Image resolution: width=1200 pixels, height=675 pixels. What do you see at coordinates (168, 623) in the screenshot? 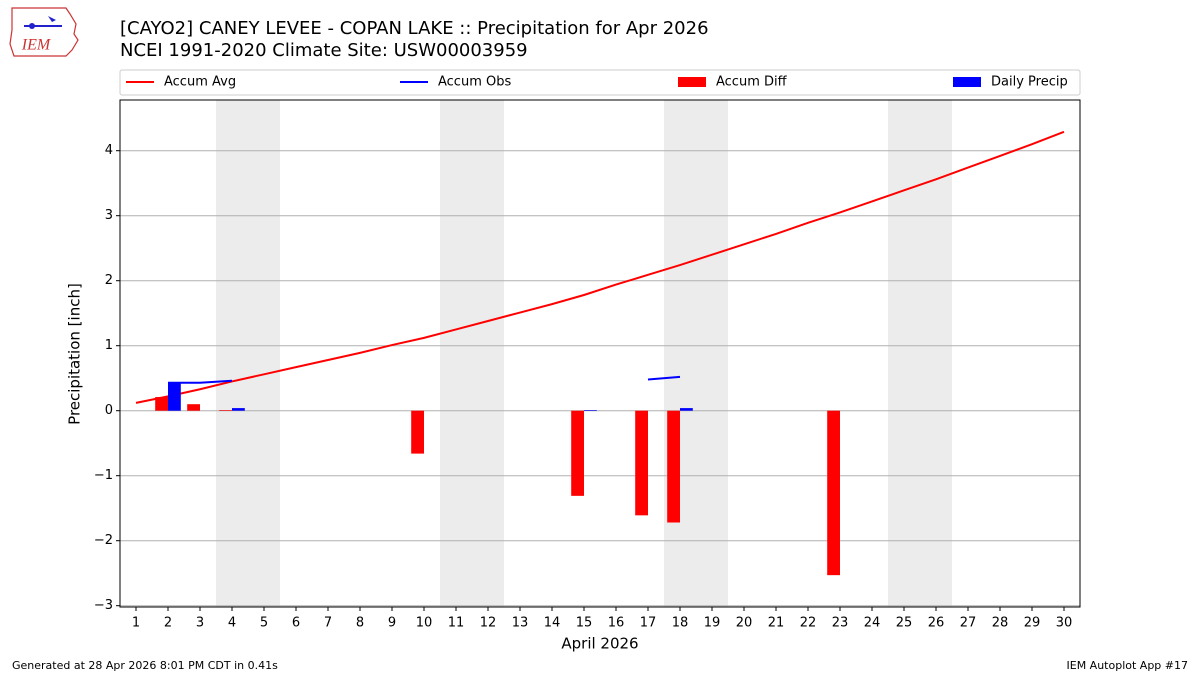
I see `x-tick-label: 2` at bounding box center [168, 623].